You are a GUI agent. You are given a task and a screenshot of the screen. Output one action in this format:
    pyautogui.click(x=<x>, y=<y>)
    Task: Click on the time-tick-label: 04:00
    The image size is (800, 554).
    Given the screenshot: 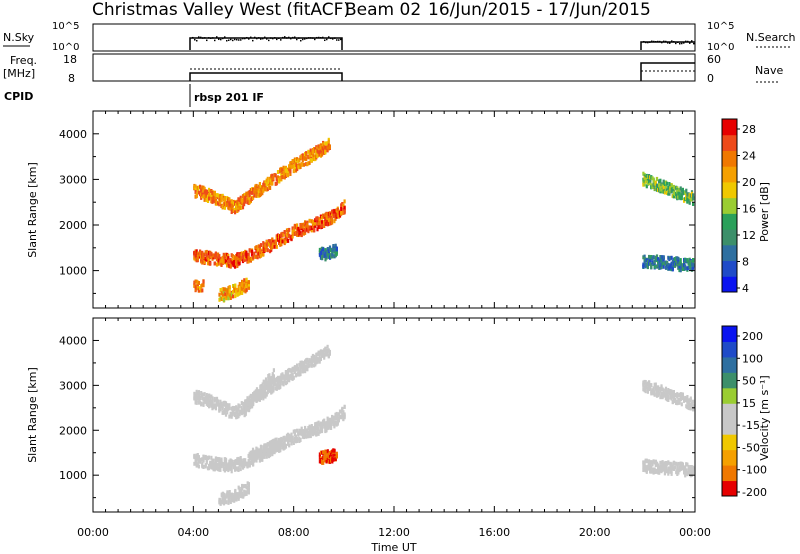 What is the action you would take?
    pyautogui.click(x=193, y=532)
    